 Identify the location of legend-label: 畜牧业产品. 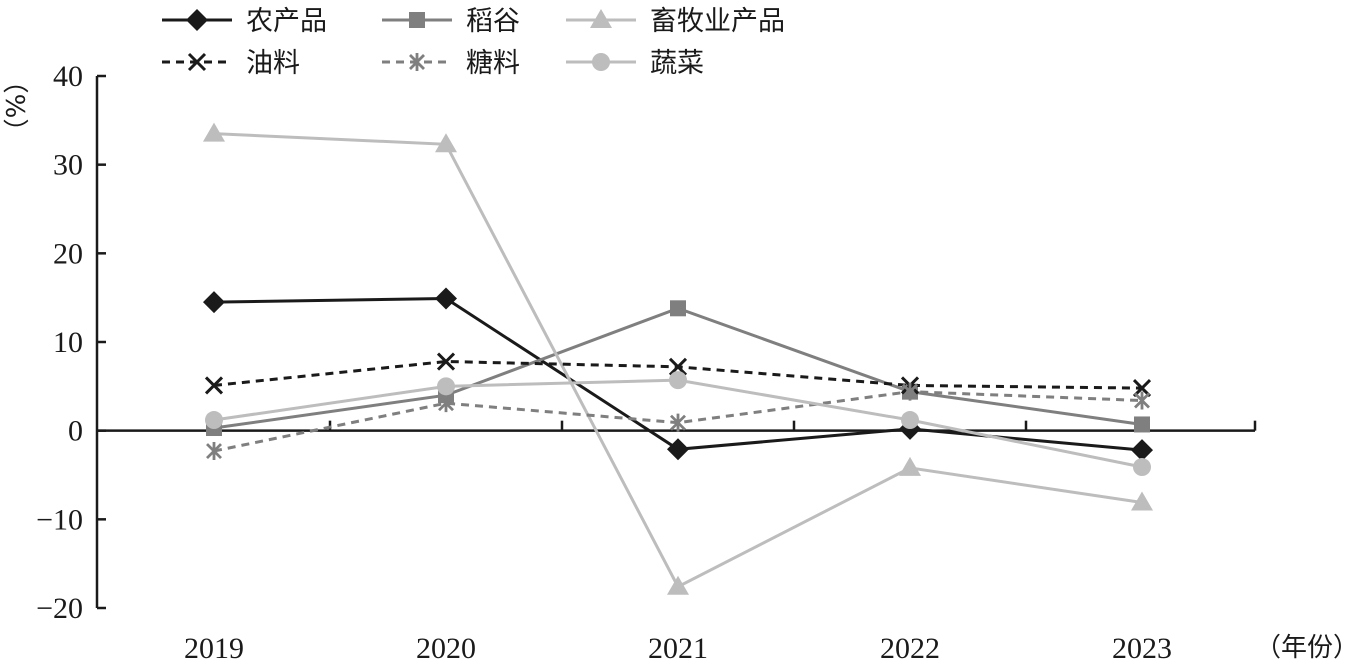
(717, 21).